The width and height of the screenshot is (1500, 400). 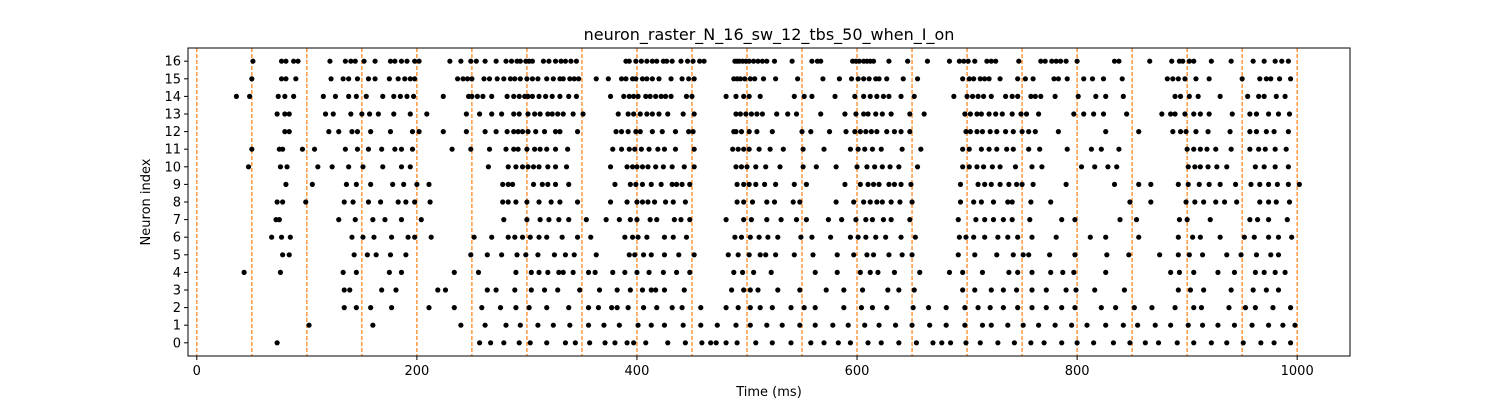 I want to click on y-tick-label: 8, so click(x=177, y=203).